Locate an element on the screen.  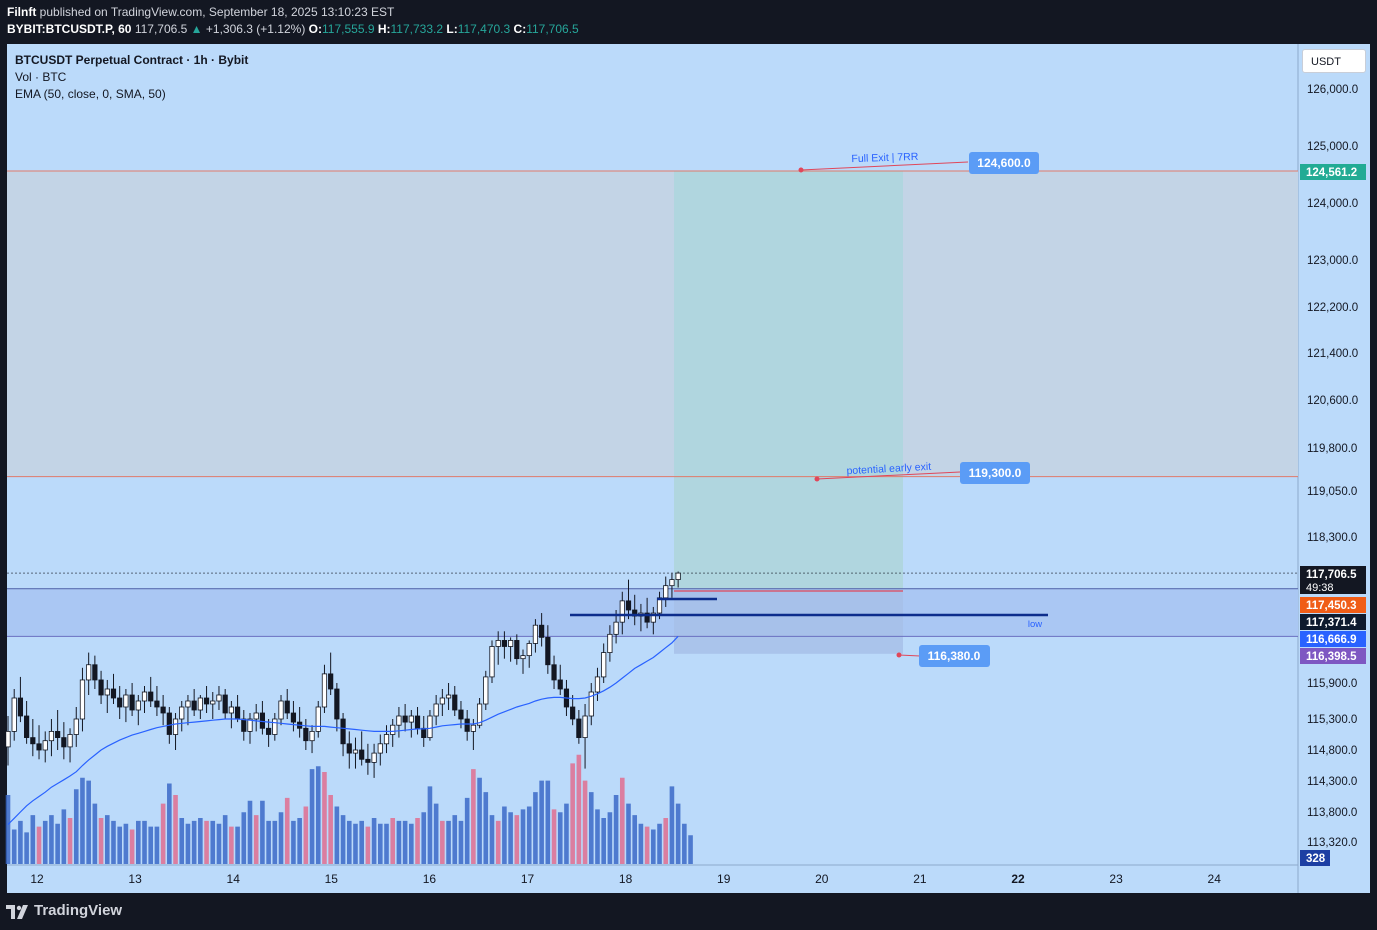
early-exit-price: 119,300.0 is located at coordinates (995, 473).